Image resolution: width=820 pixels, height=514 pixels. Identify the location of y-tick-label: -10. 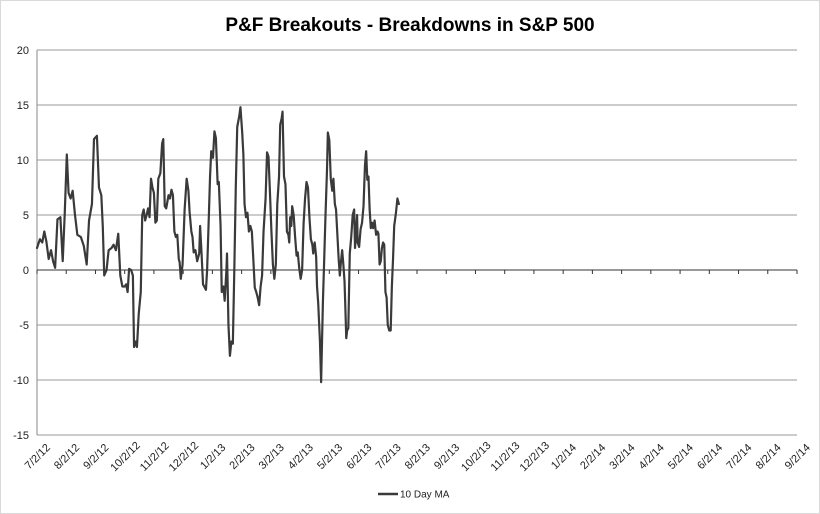
(21, 381).